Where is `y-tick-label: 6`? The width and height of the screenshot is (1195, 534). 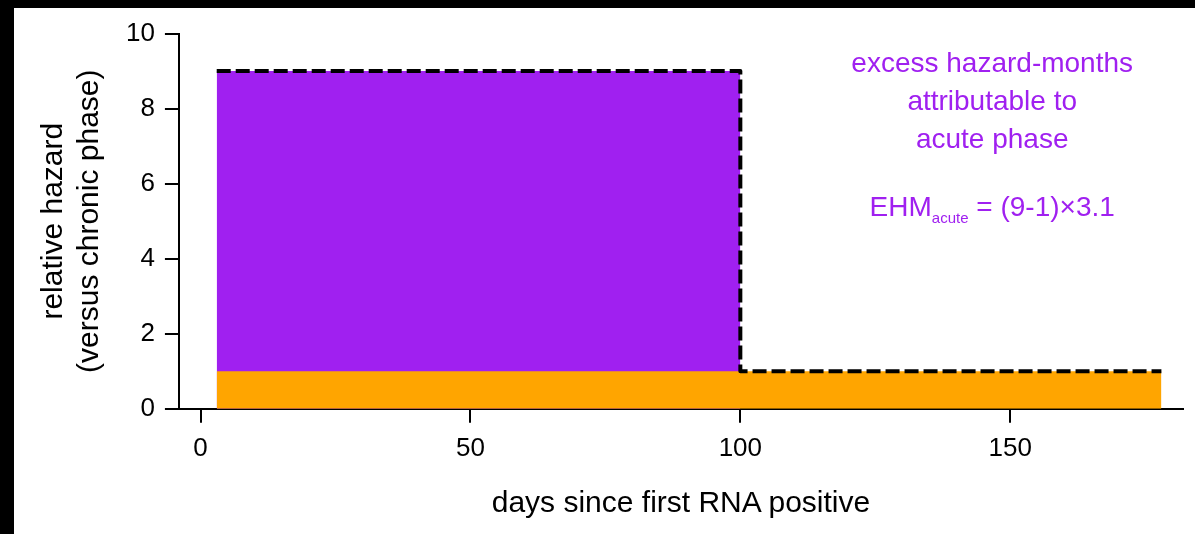
y-tick-label: 6 is located at coordinates (147, 181).